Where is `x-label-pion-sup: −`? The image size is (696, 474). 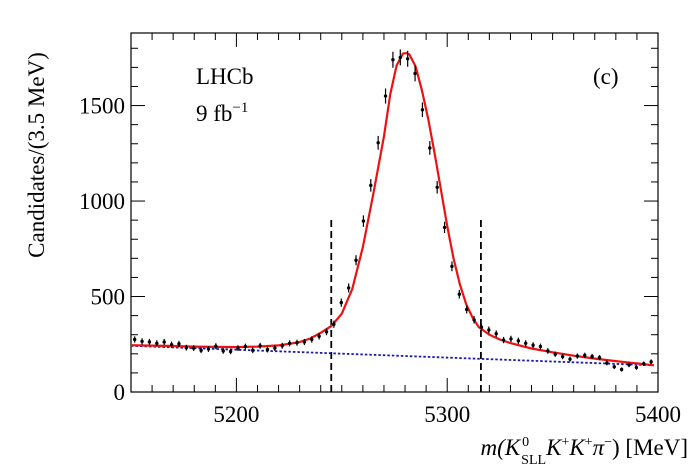 x-label-pion-sup: − is located at coordinates (608, 442).